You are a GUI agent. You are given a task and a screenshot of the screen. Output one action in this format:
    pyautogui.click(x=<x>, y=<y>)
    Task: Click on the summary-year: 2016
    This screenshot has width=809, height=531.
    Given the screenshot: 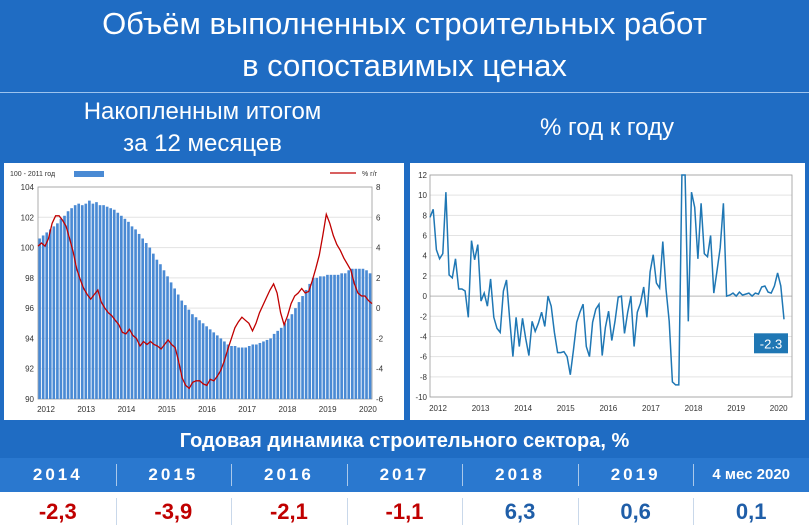 What is the action you would take?
    pyautogui.click(x=289, y=474)
    